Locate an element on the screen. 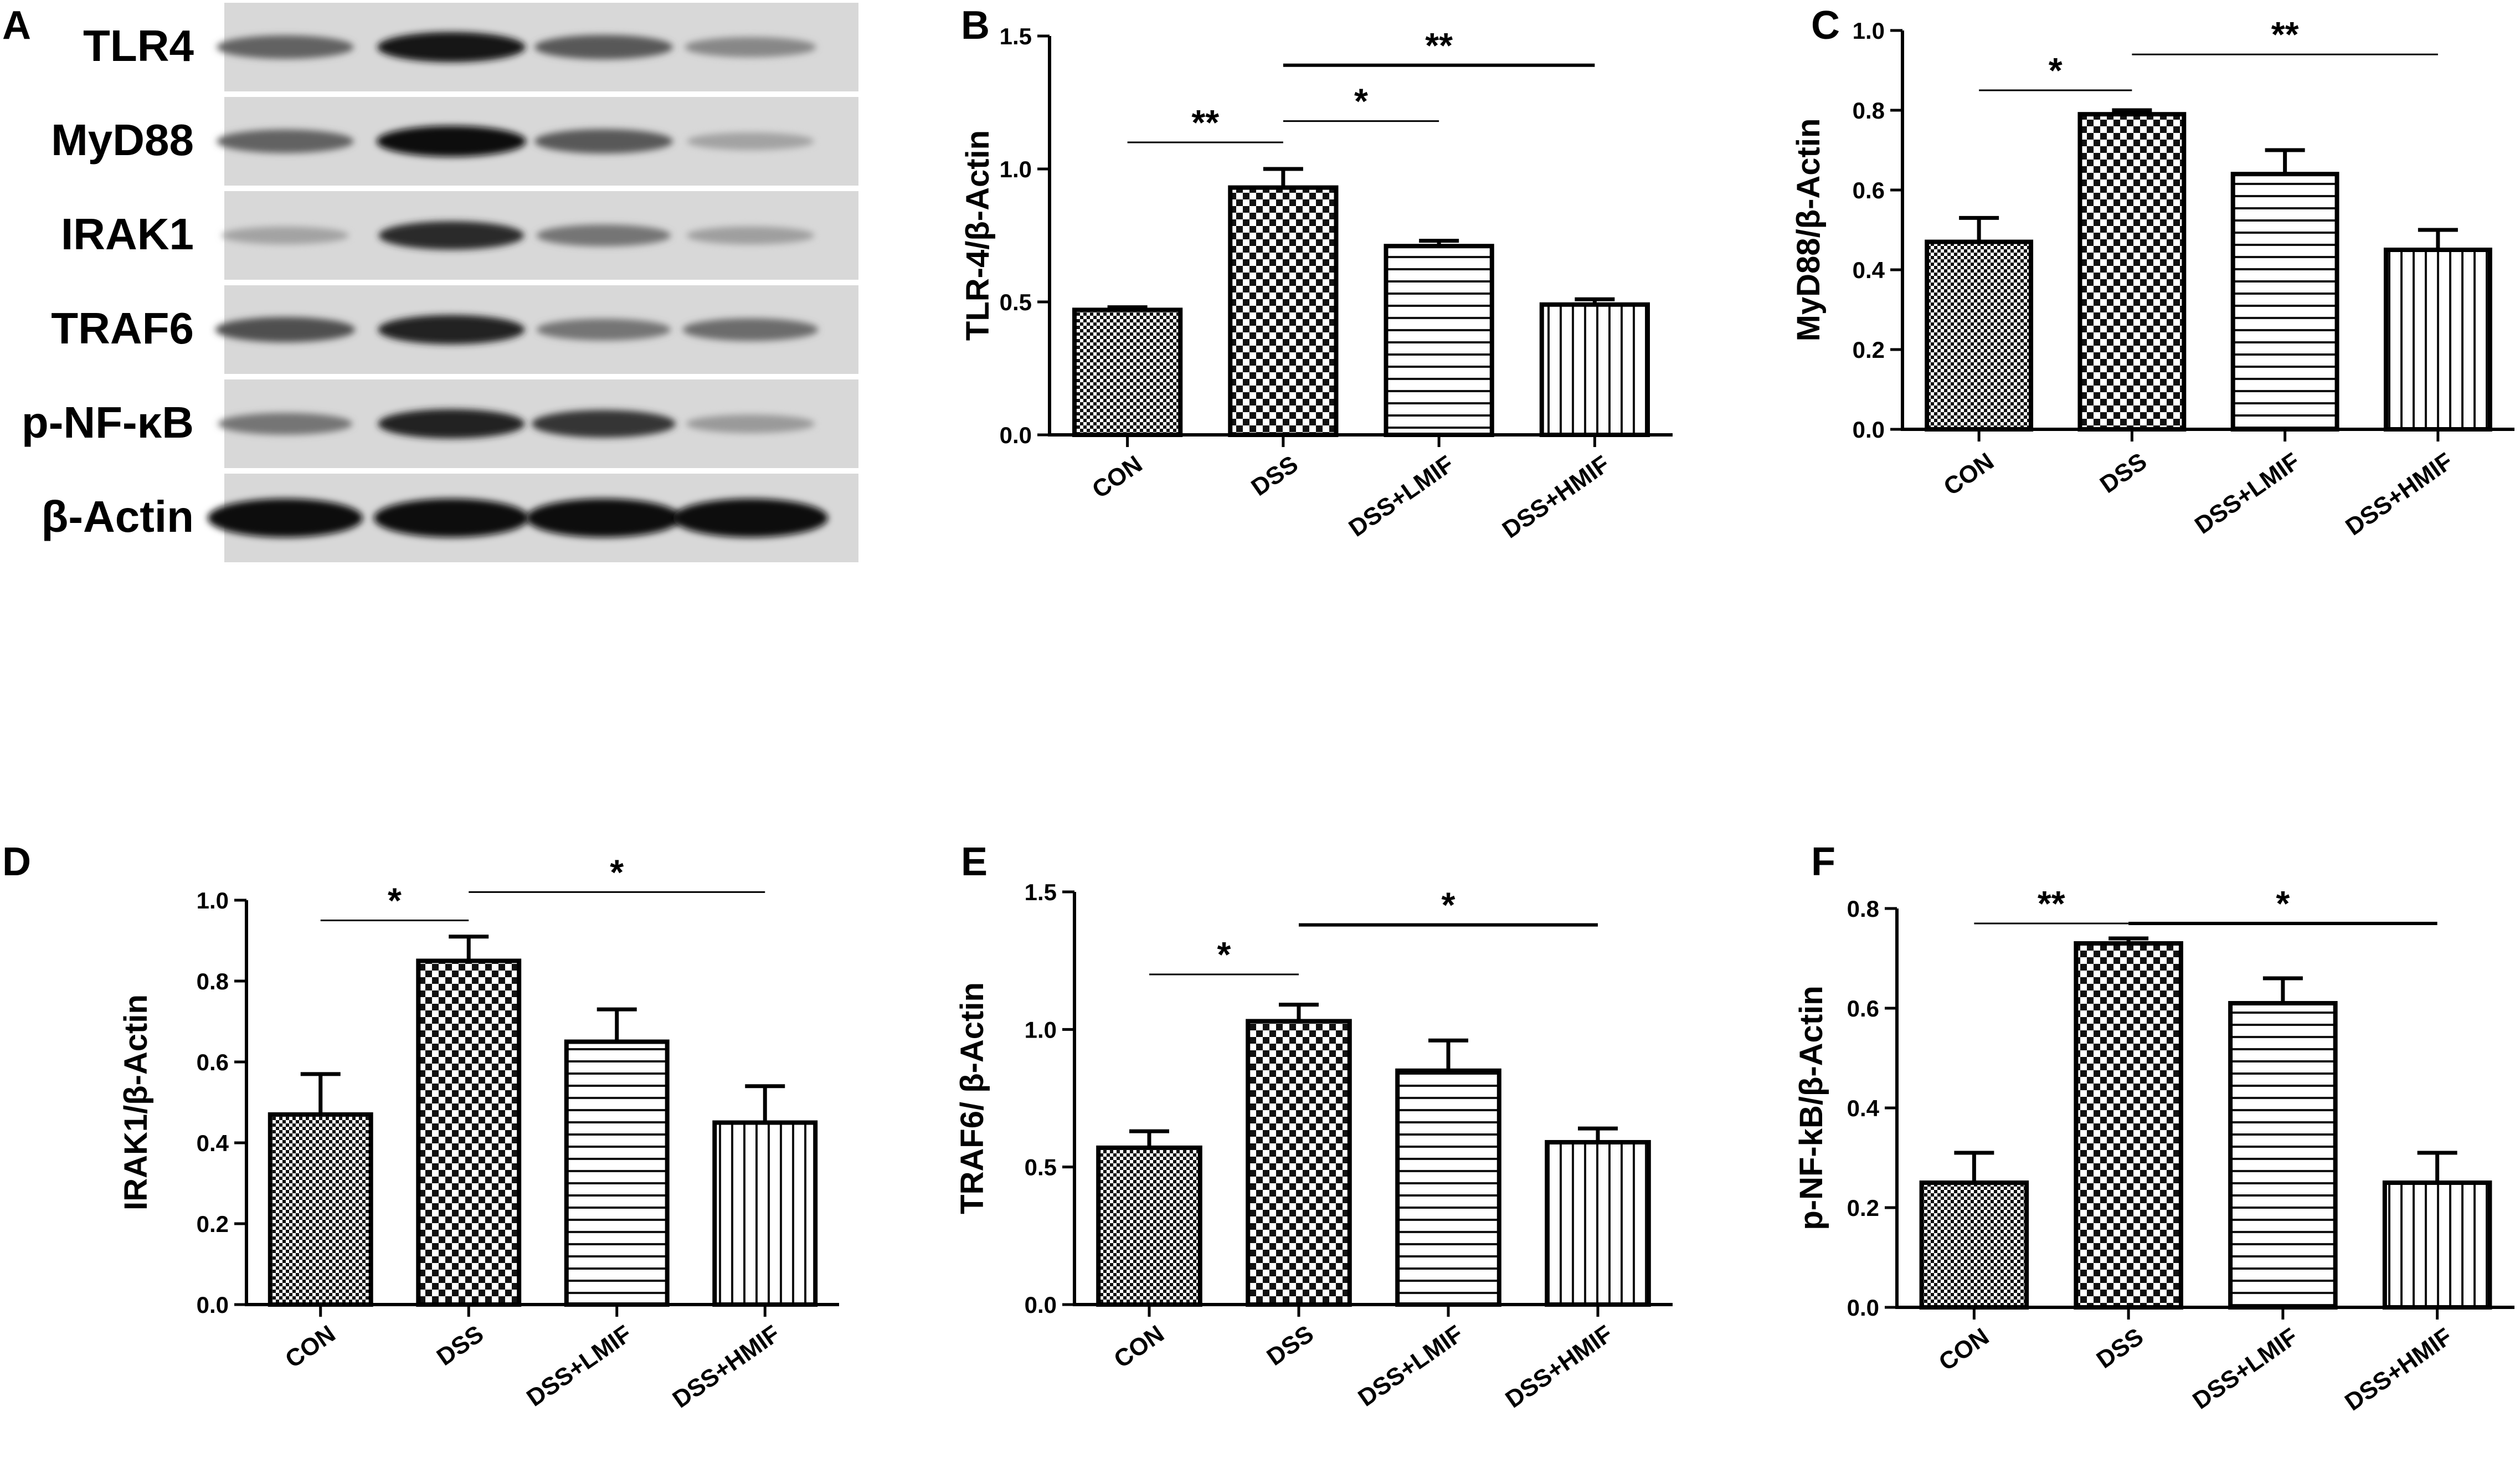 The image size is (2520, 1463). y-axis-label: TLR-4/β-Actin is located at coordinates (978, 236).